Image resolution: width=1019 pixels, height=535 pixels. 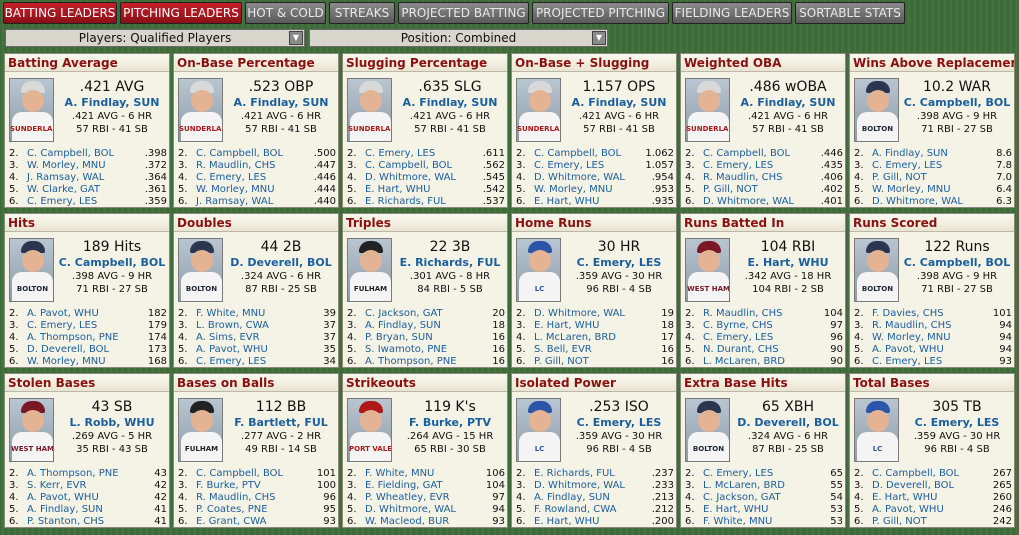 What do you see at coordinates (232, 509) in the screenshot?
I see `player-link: P. Coates, PNE` at bounding box center [232, 509].